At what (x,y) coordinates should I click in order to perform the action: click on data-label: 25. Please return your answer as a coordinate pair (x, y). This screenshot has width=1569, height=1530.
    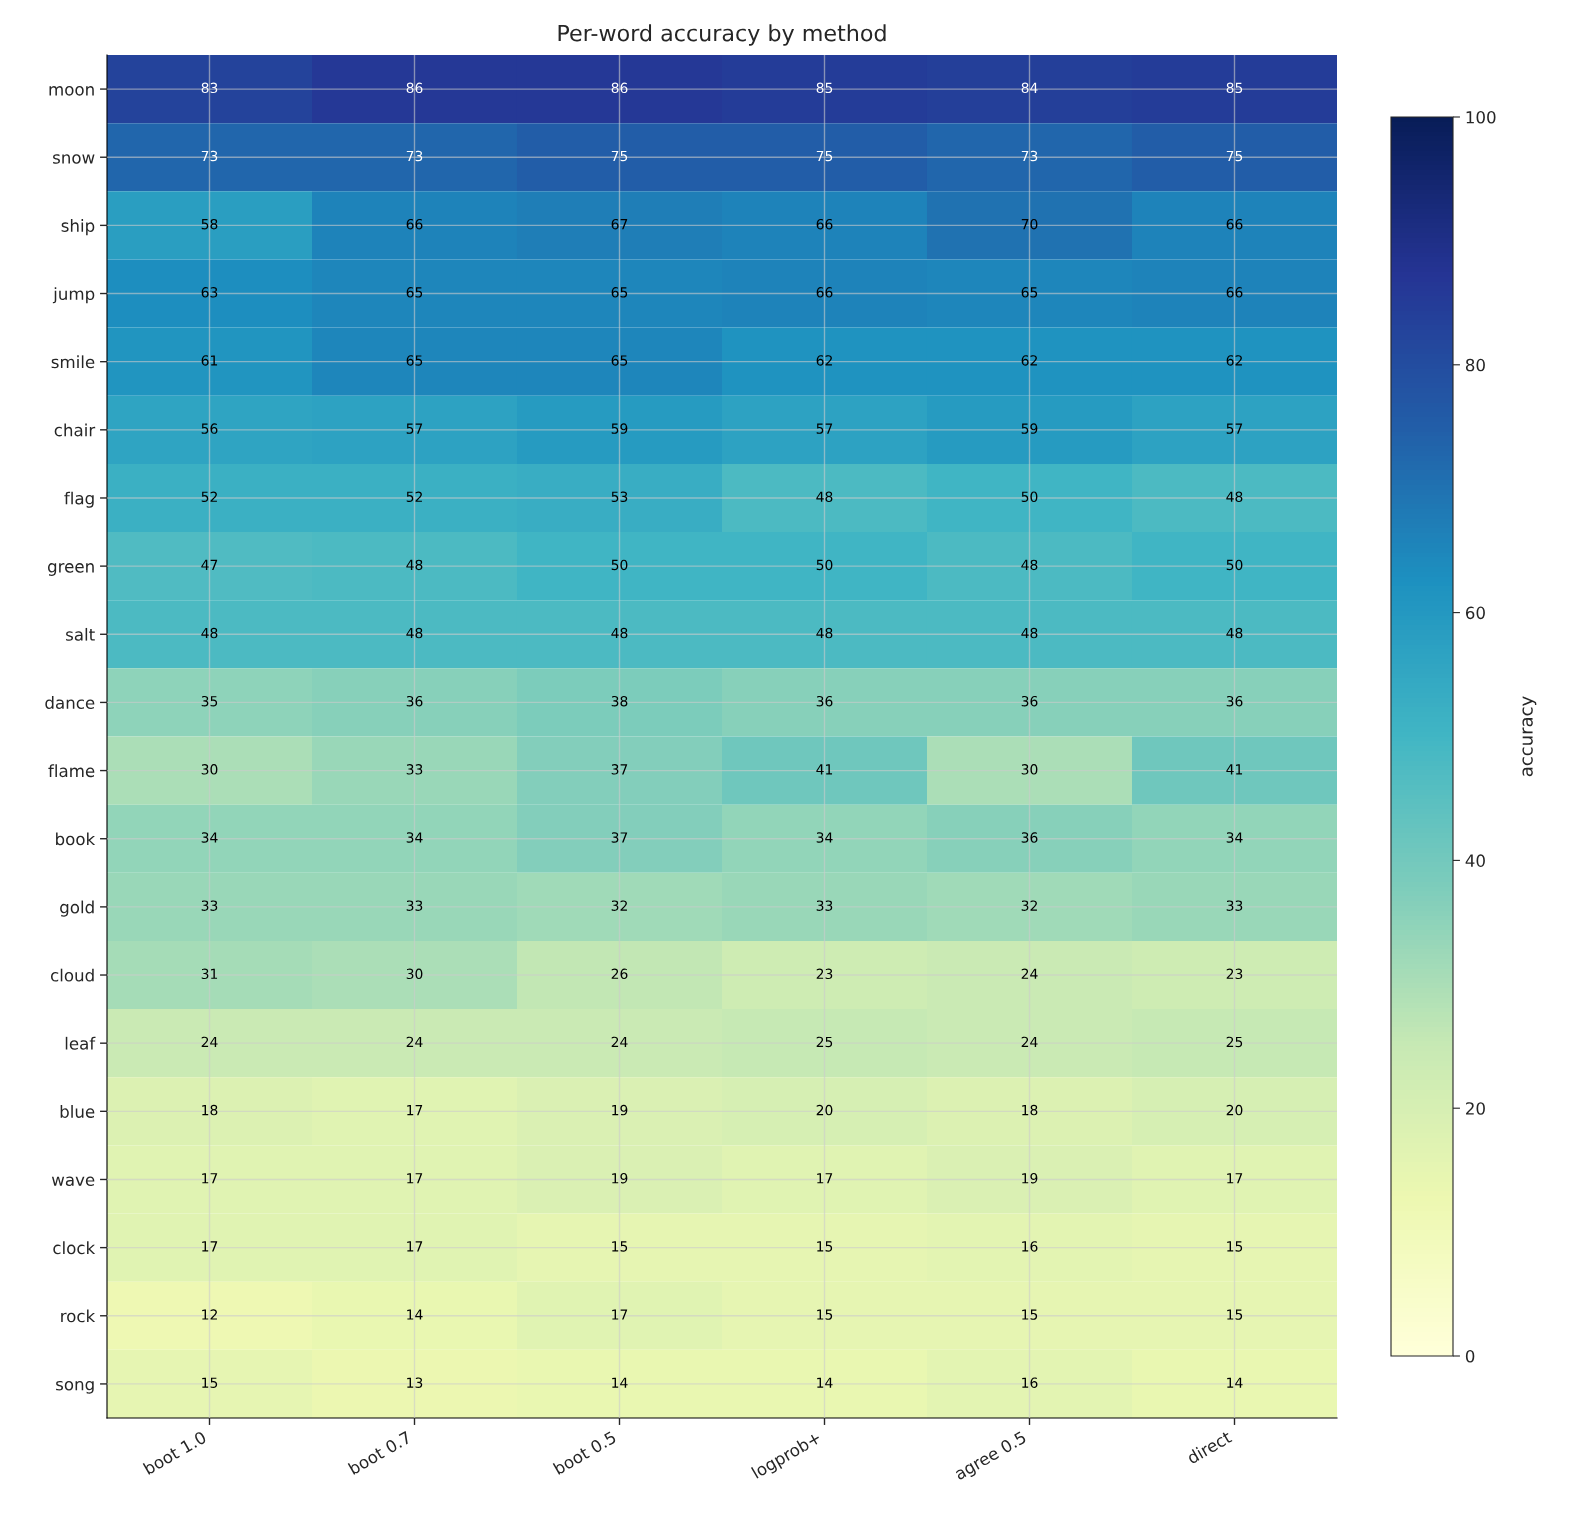
    Looking at the image, I should click on (1234, 1042).